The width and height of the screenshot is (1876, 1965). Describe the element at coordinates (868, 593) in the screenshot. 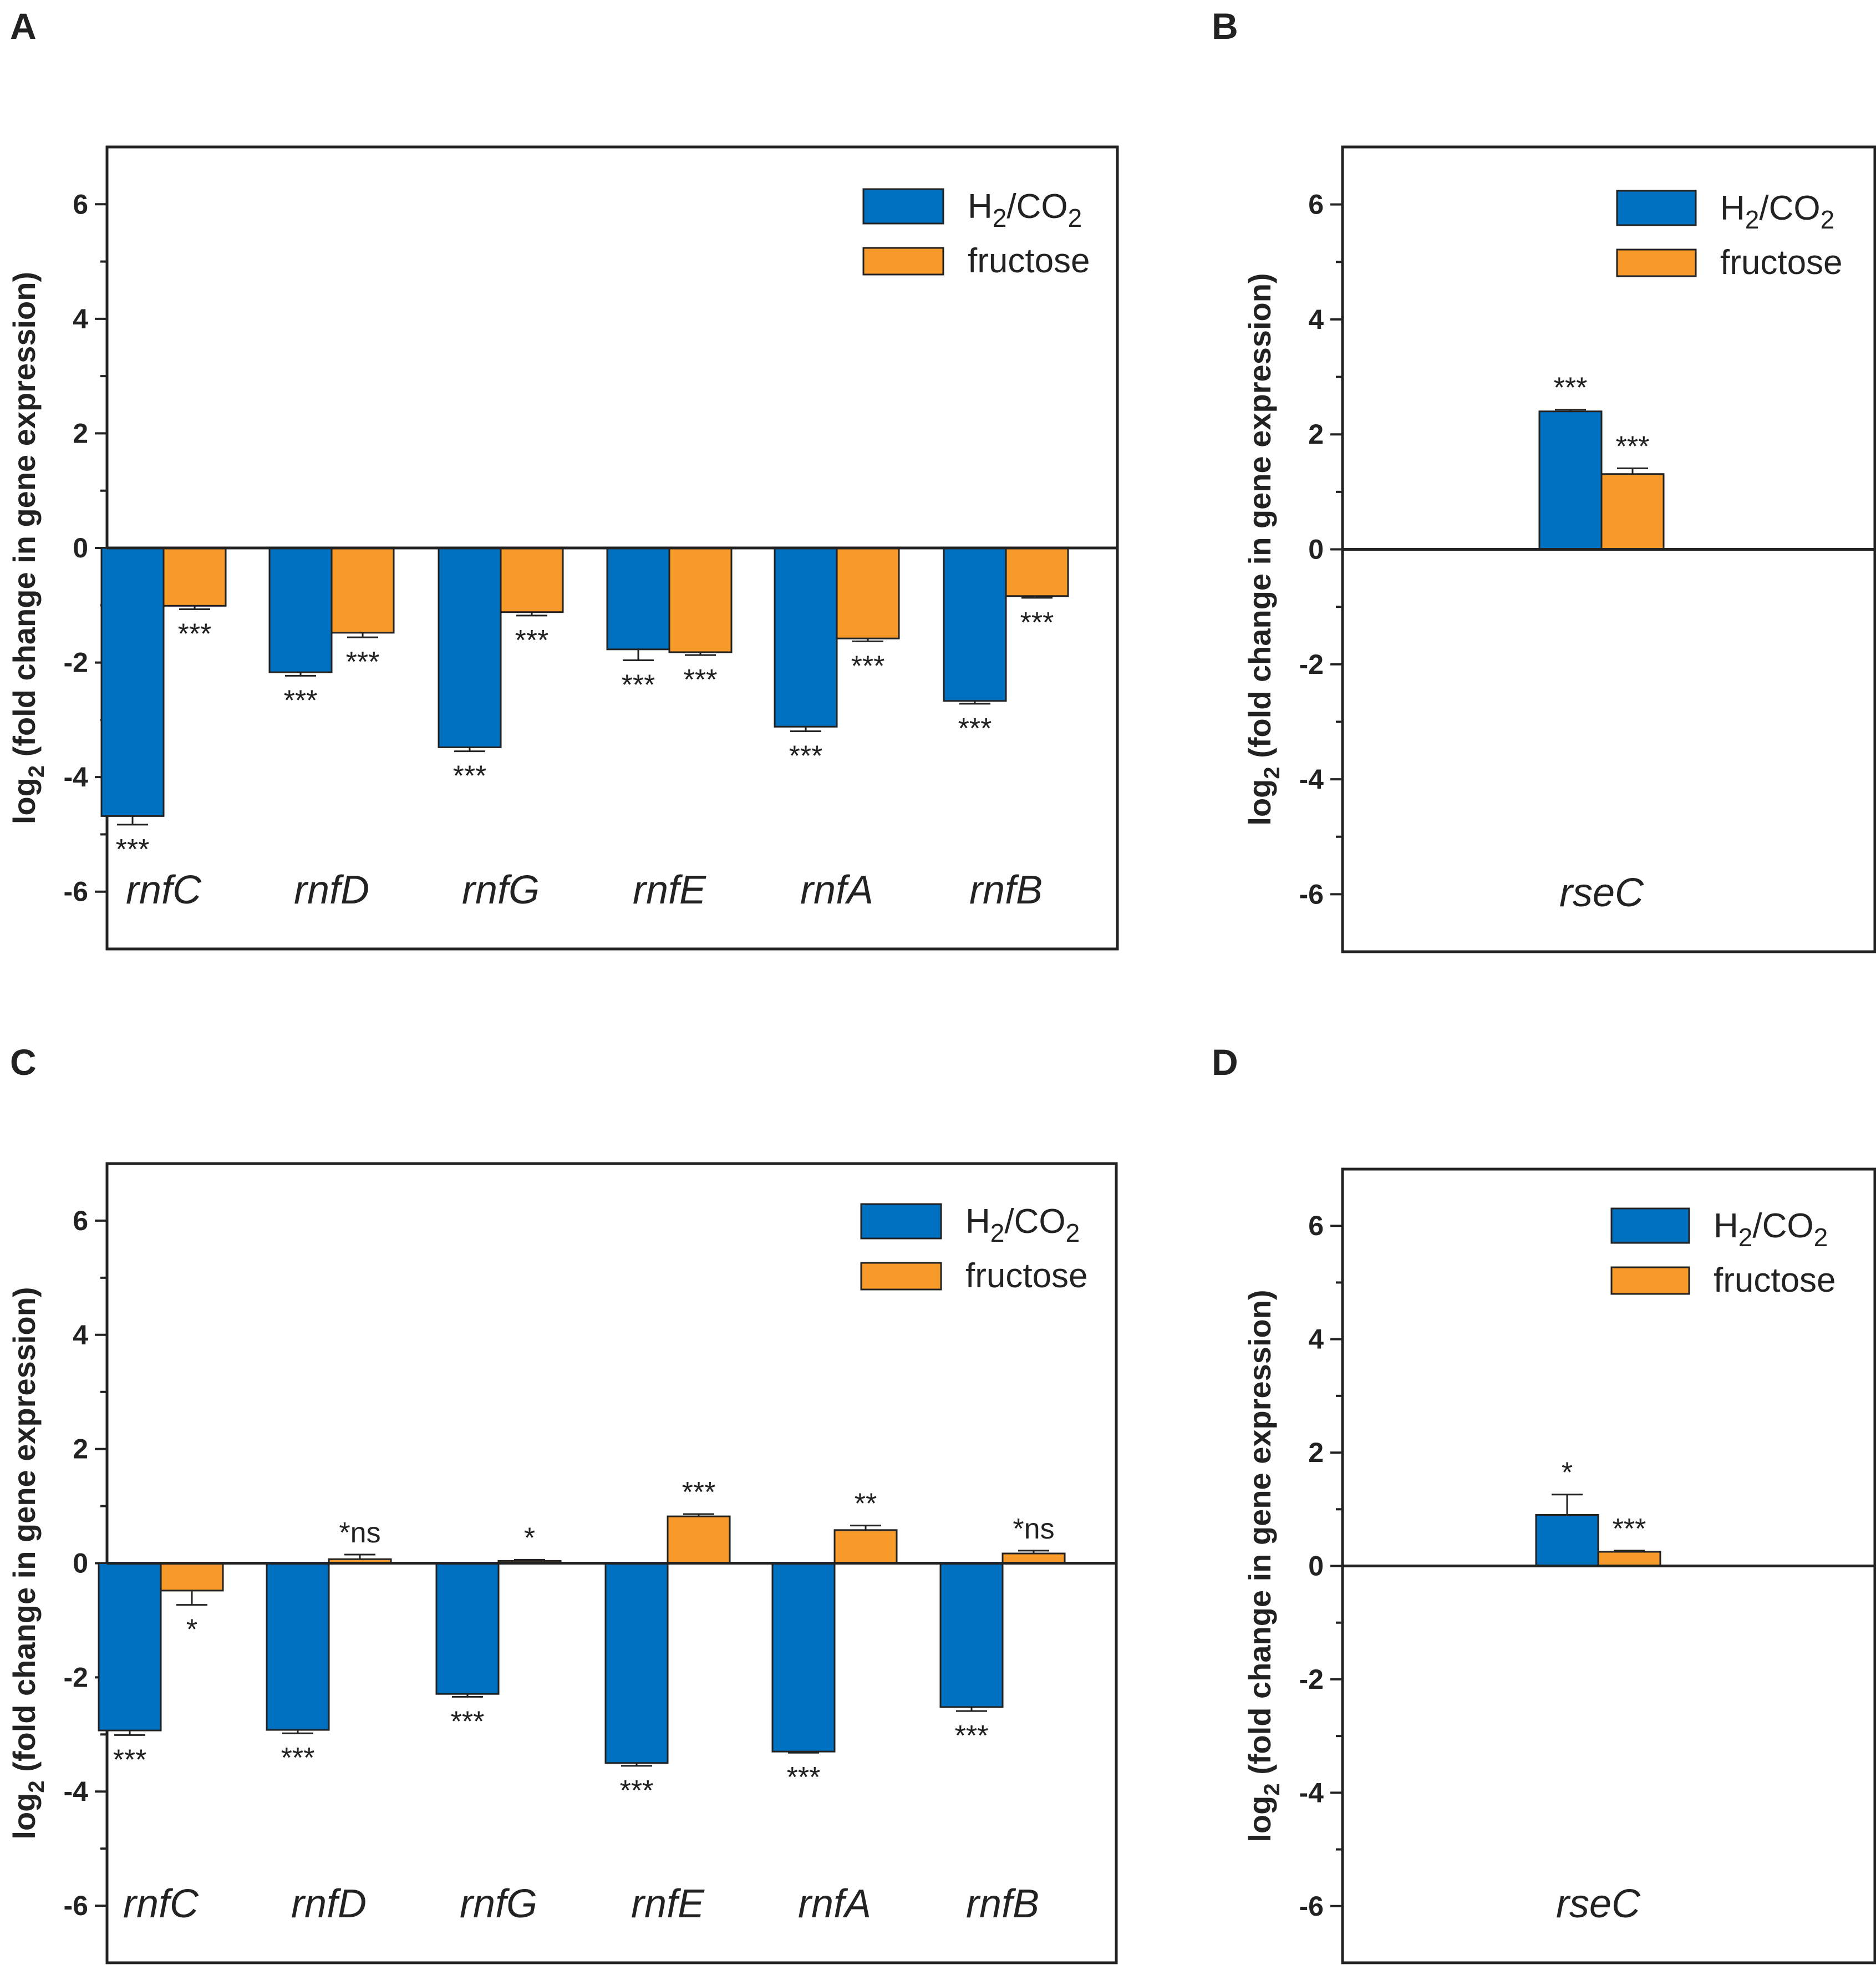

I see `bar-fructose-rnfA` at that location.